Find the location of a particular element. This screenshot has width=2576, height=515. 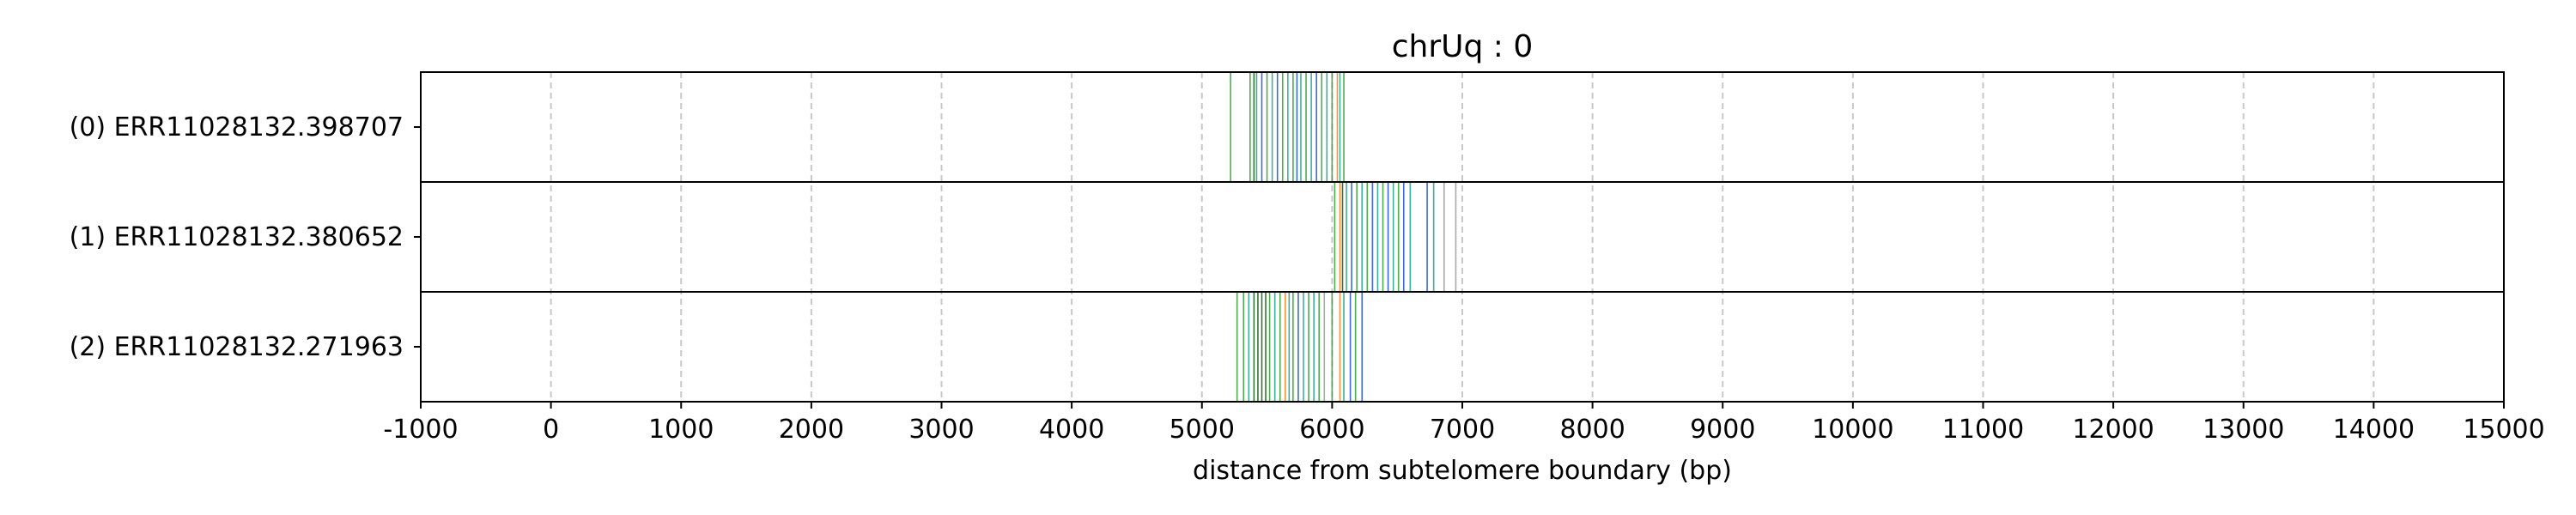

x-axis-label: distance from subtelomere boundary (bp) is located at coordinates (1462, 471).